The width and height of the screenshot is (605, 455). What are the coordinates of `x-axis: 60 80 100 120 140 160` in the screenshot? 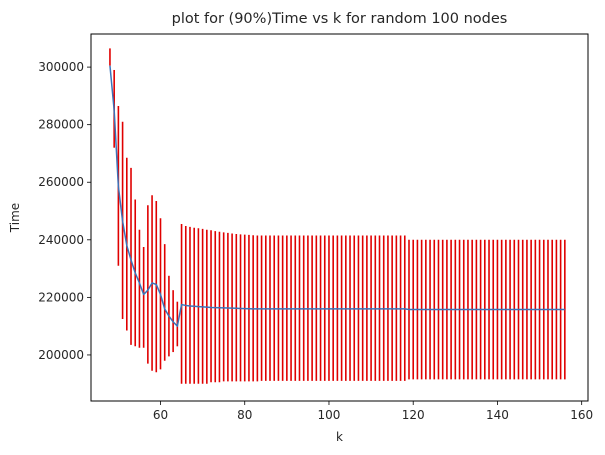 It's located at (373, 411).